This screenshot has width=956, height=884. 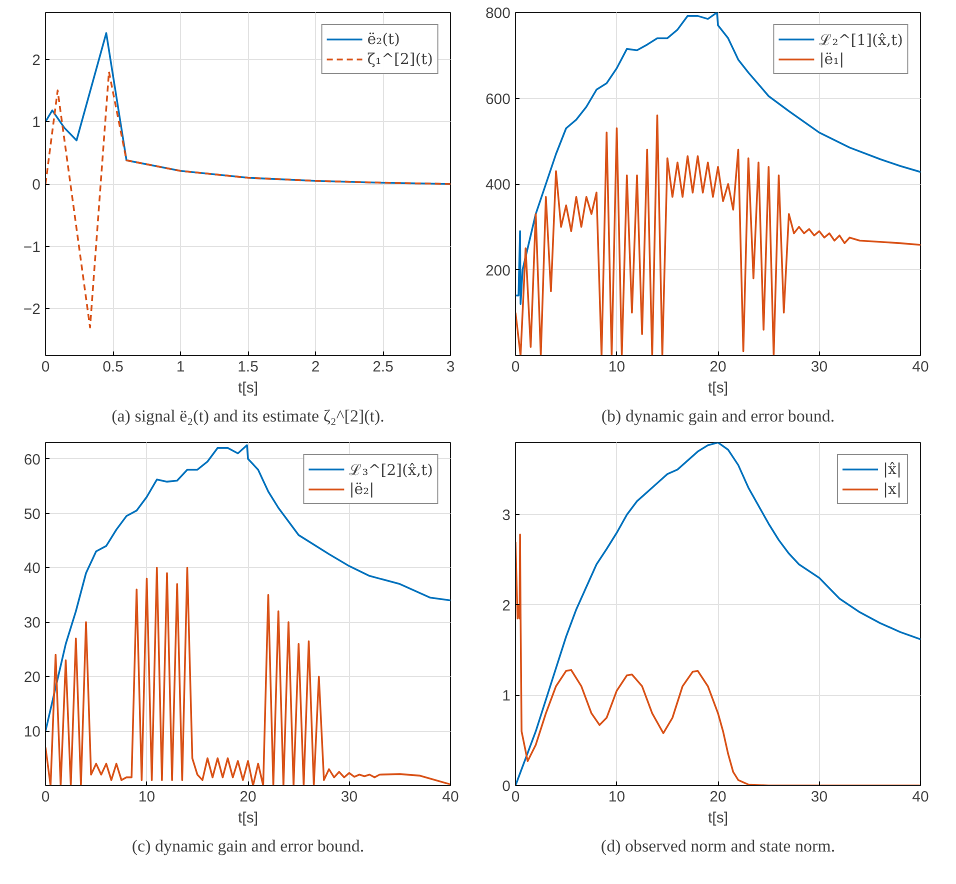 I want to click on x-tick-label: 1, so click(x=180, y=367).